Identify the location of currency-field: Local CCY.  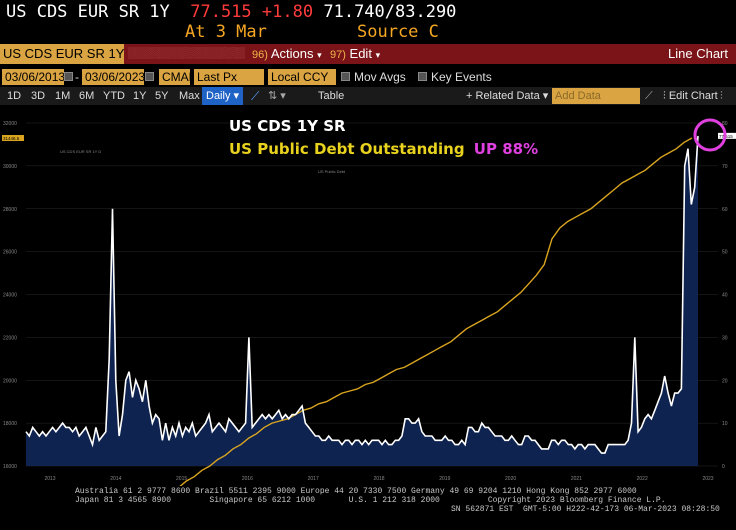
(302, 77).